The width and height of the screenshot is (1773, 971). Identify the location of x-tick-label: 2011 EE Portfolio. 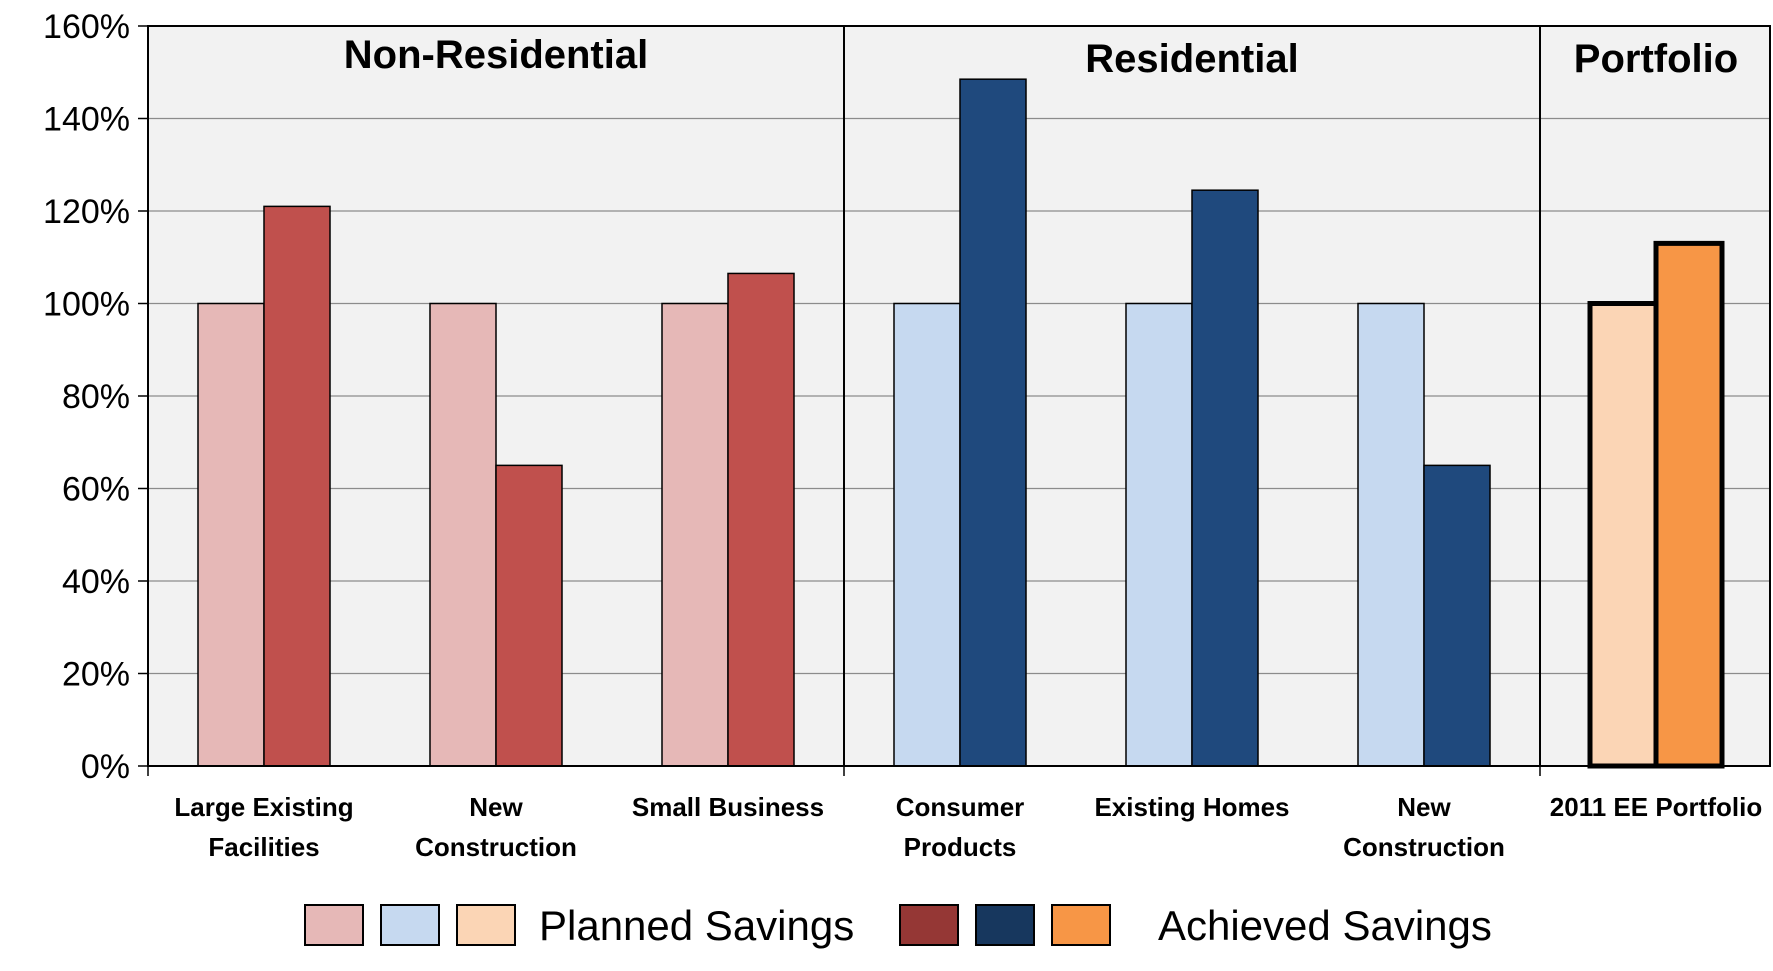
(1656, 807).